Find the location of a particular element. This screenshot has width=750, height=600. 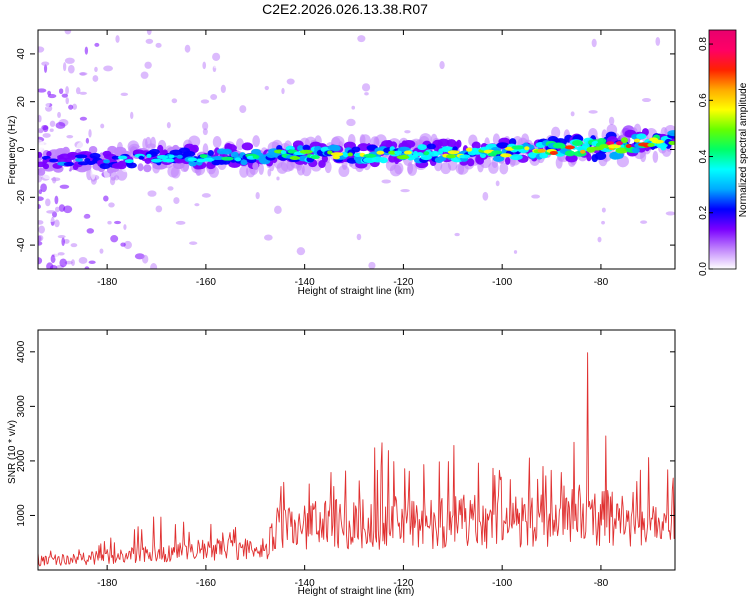

spectrogram-x-tick-label: -80 is located at coordinates (601, 282).